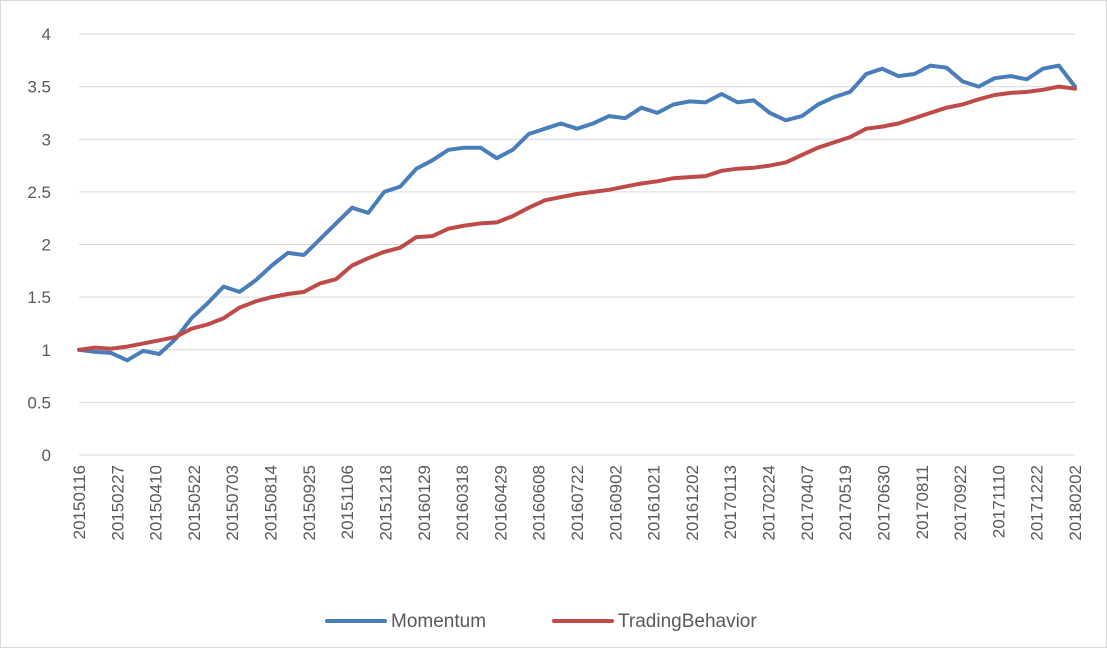 This screenshot has width=1107, height=652. Describe the element at coordinates (1037, 503) in the screenshot. I see `x-tick-label: 20171222` at that location.